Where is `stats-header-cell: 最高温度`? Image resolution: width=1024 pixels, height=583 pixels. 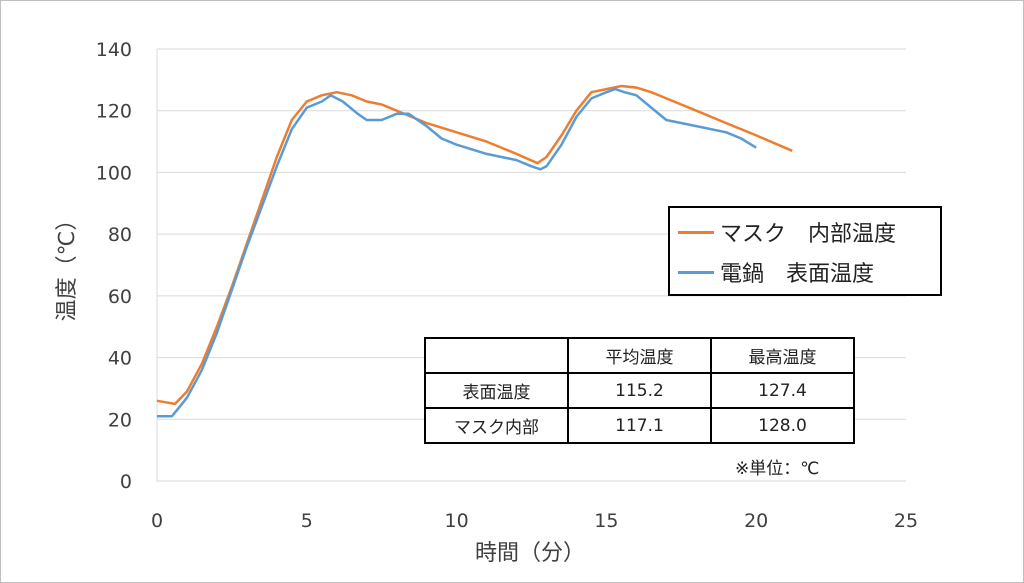 stats-header-cell: 最高温度 is located at coordinates (782, 355).